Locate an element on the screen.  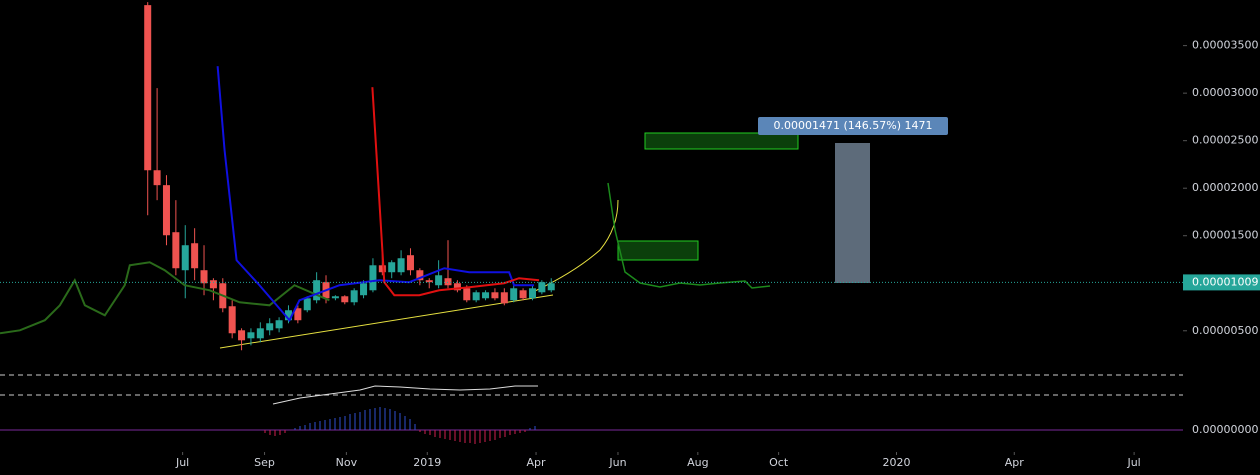
y-tick-label: 0.00000500 is located at coordinates (1225, 330).